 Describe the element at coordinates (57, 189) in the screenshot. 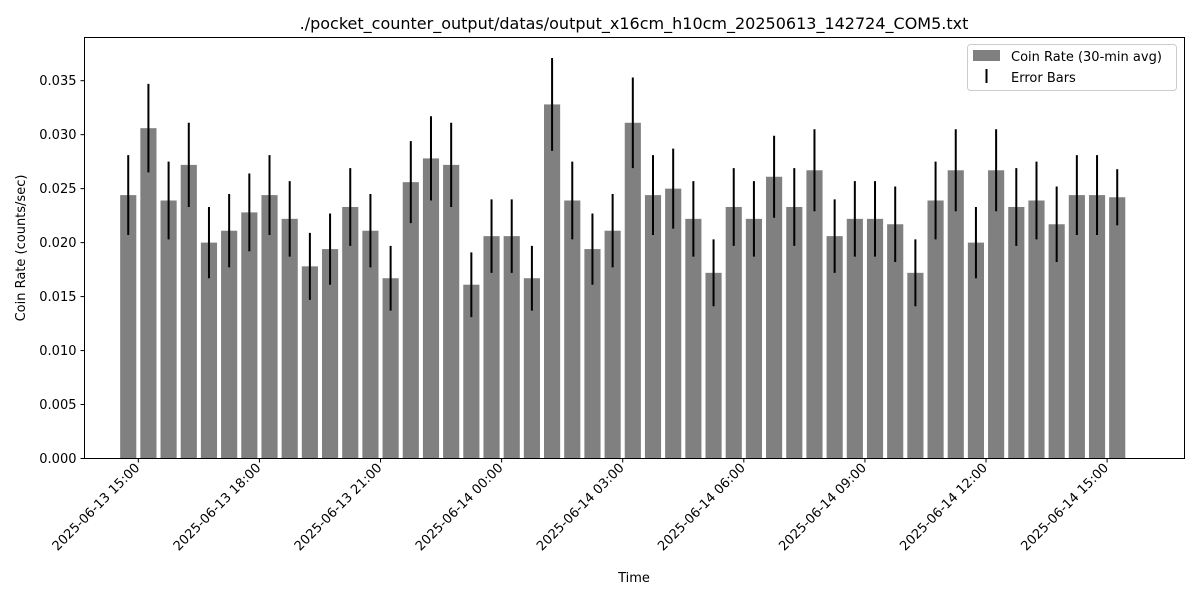

I see `y-tick-label: 0.025` at that location.